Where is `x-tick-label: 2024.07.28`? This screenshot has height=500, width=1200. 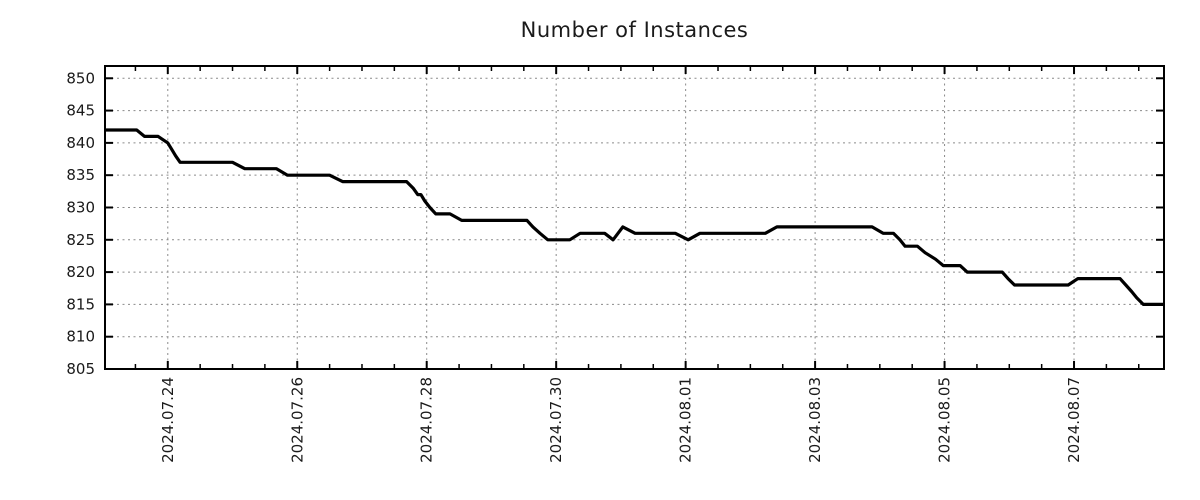
x-tick-label: 2024.07.28 is located at coordinates (427, 420).